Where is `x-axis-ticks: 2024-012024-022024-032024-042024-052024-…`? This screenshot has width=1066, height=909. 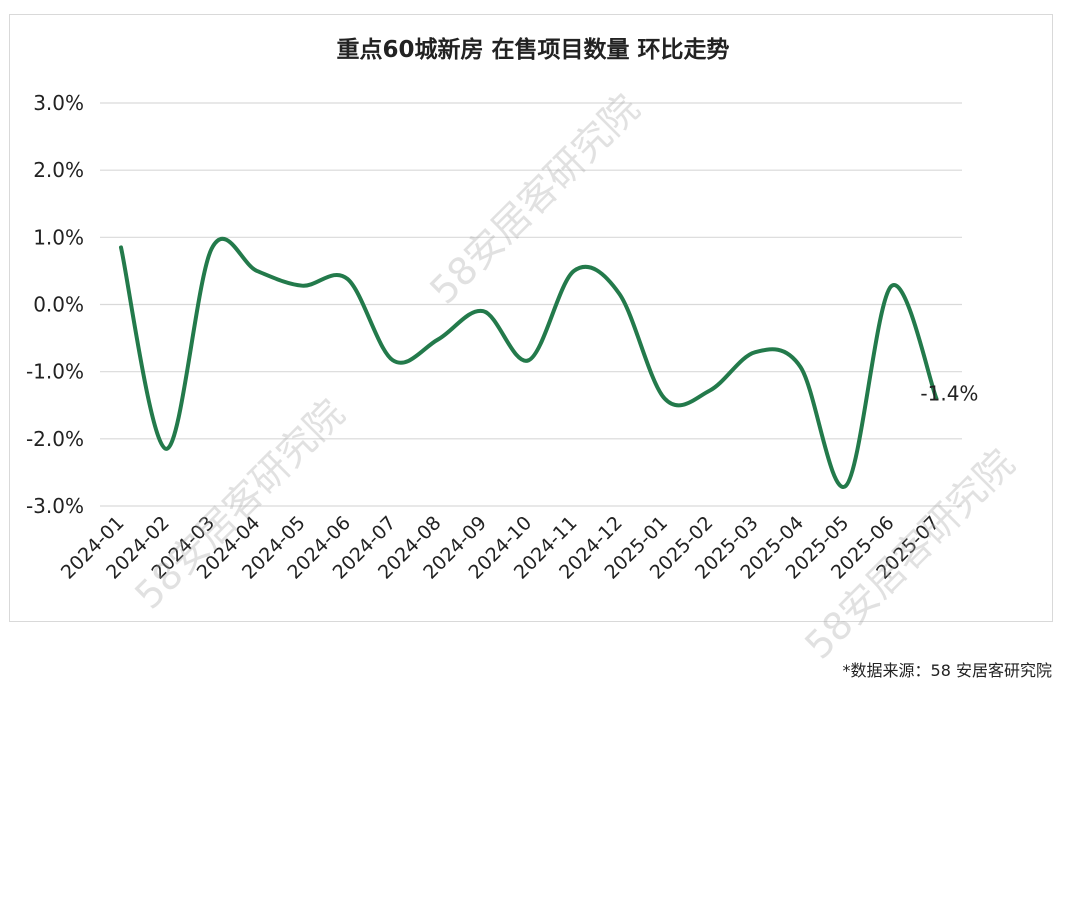 x-axis-ticks: 2024-012024-022024-032024-042024-052024-… is located at coordinates (500, 548).